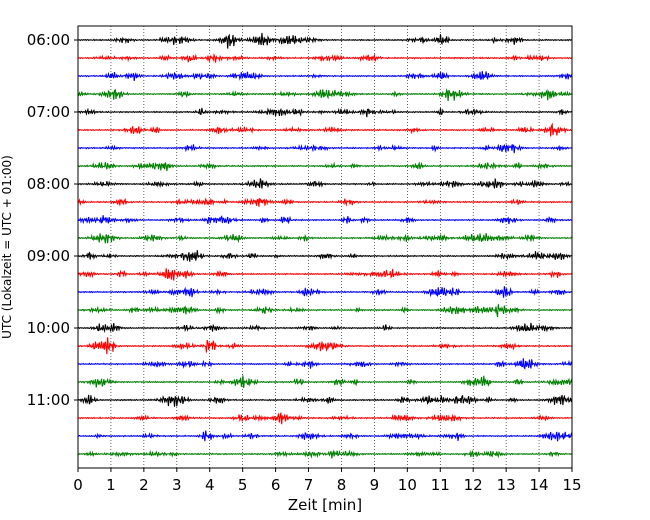 This screenshot has width=650, height=520. I want to click on x-tick-label: 3, so click(177, 485).